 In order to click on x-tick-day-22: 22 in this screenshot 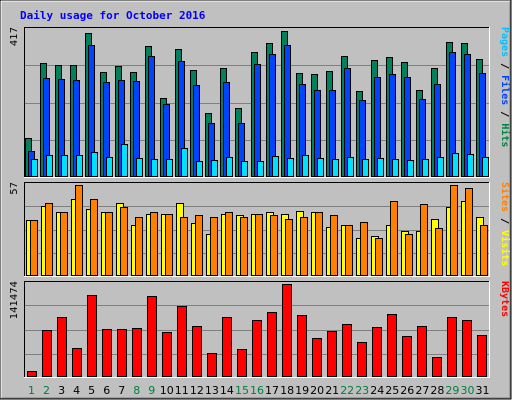, I will do `click(347, 390)`.